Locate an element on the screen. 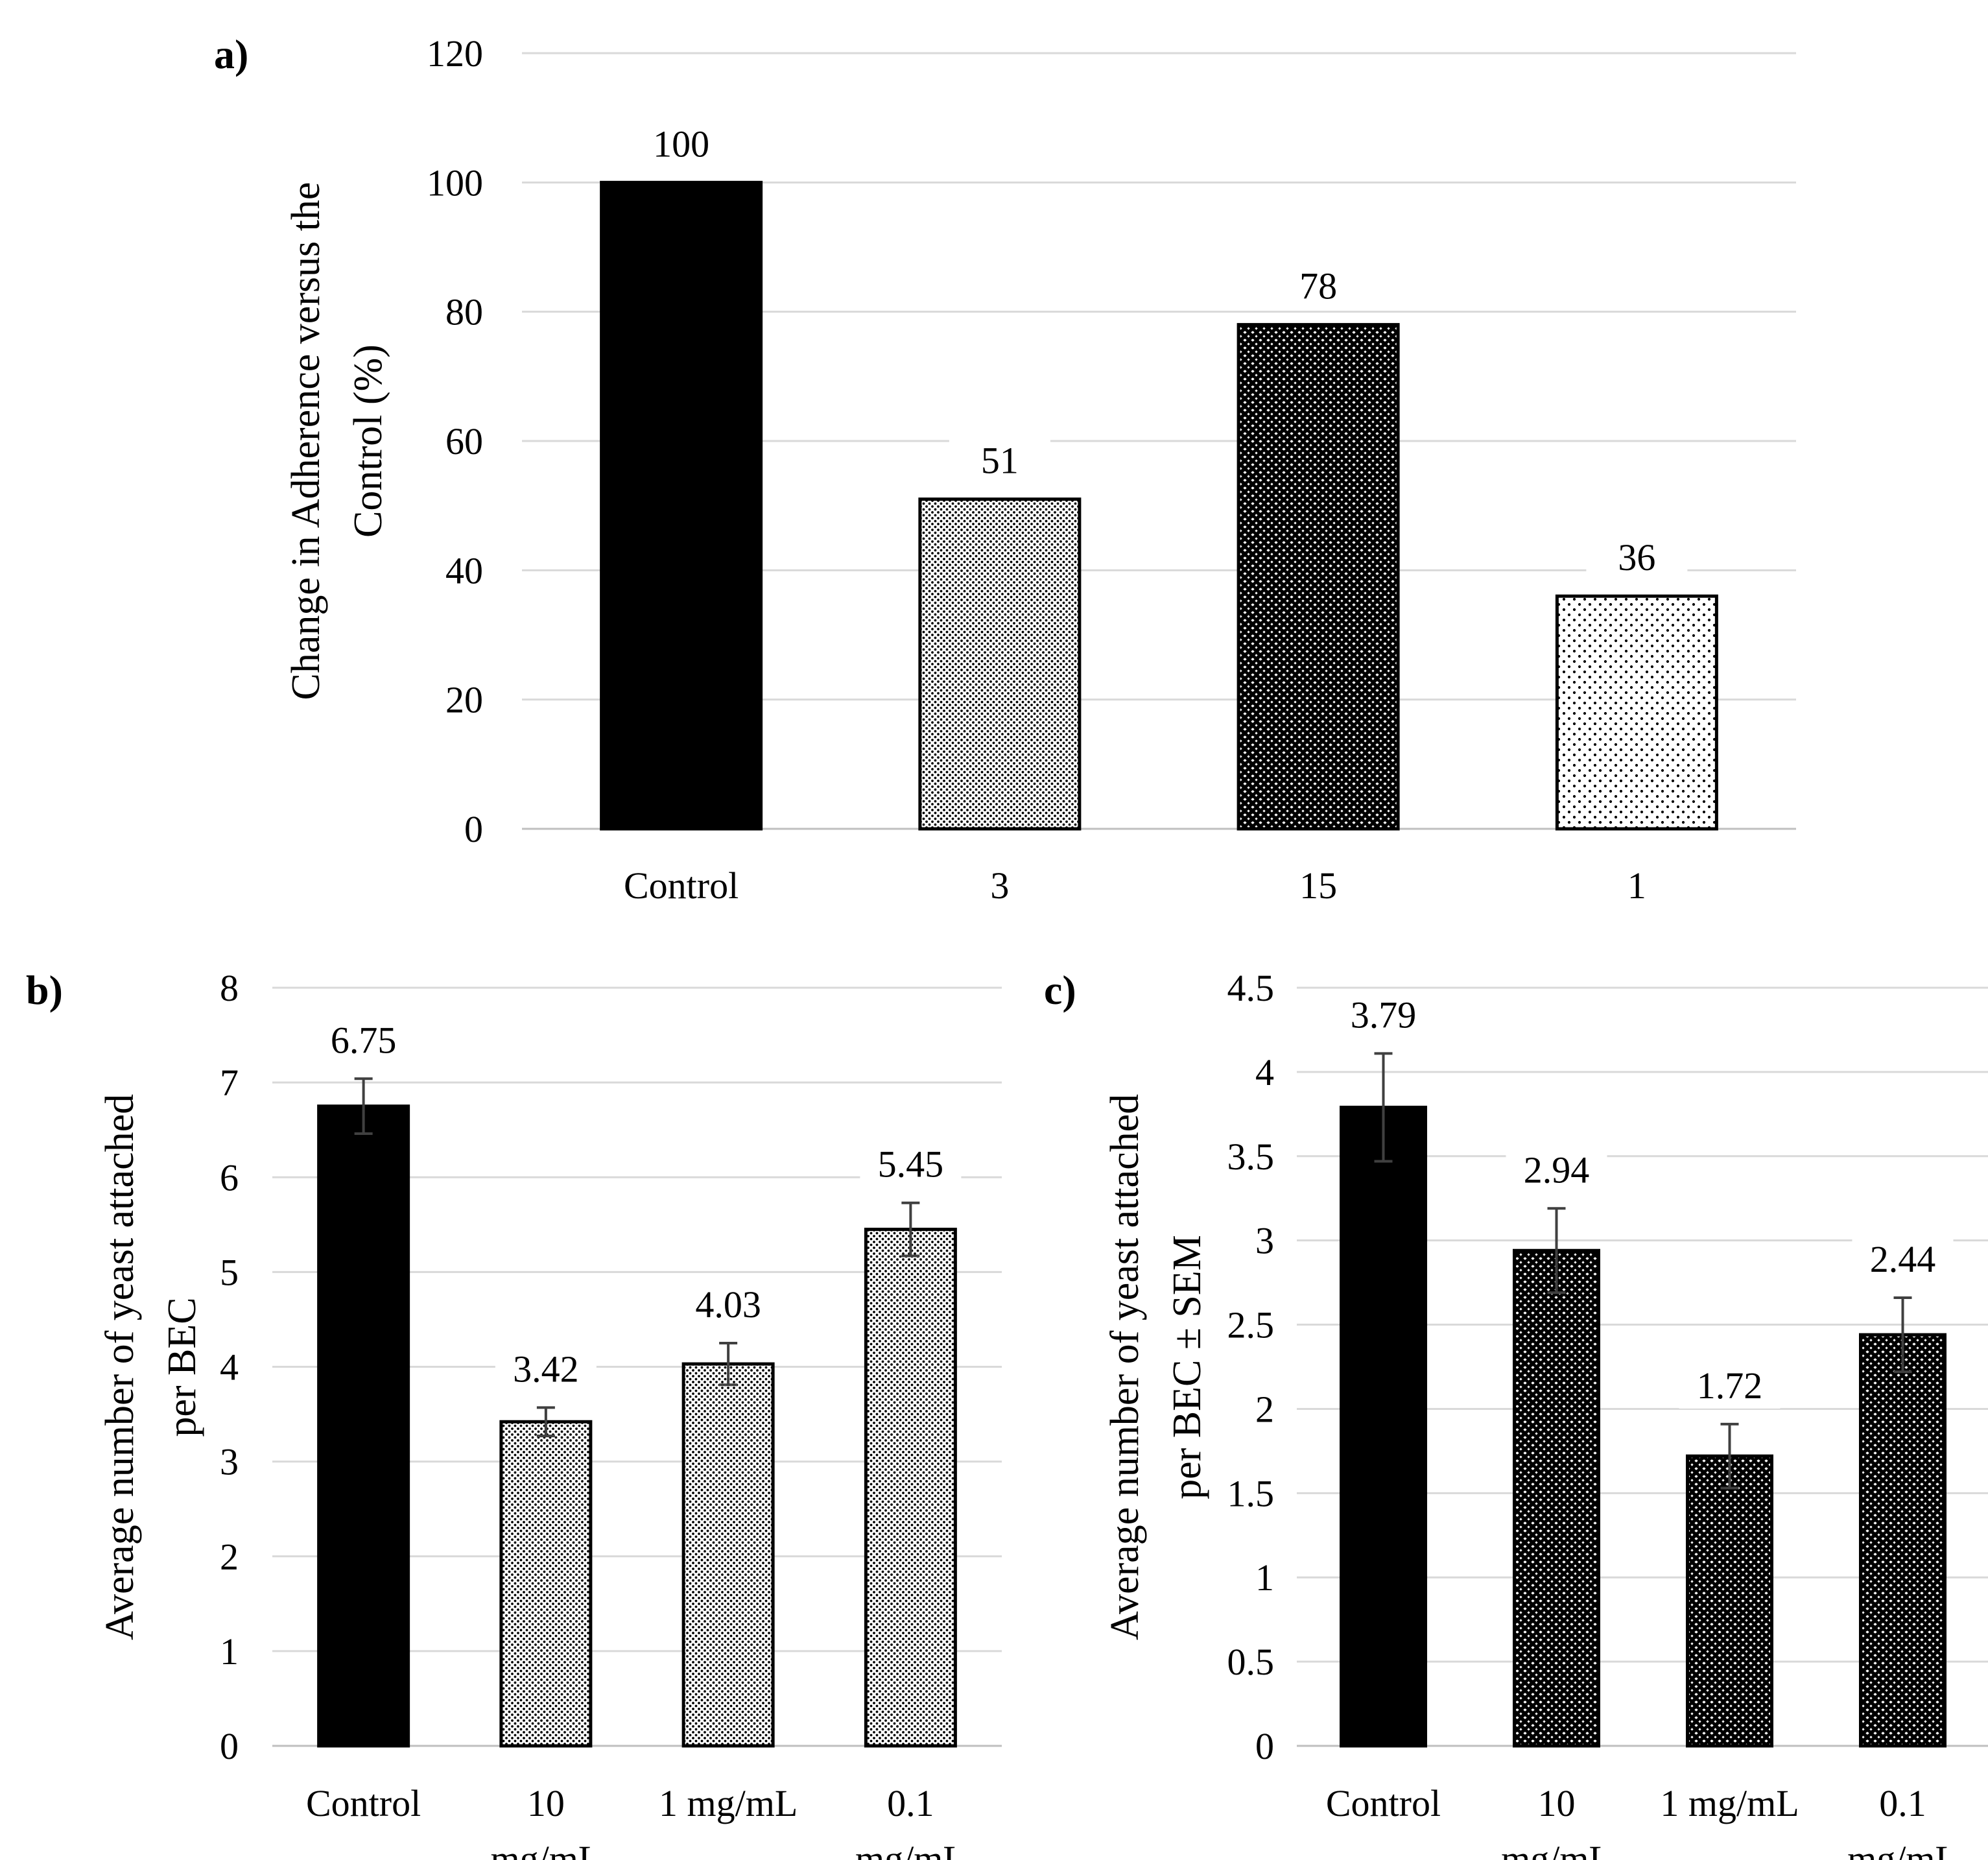 The height and width of the screenshot is (1860, 1988). data-label: 51 is located at coordinates (1000, 461).